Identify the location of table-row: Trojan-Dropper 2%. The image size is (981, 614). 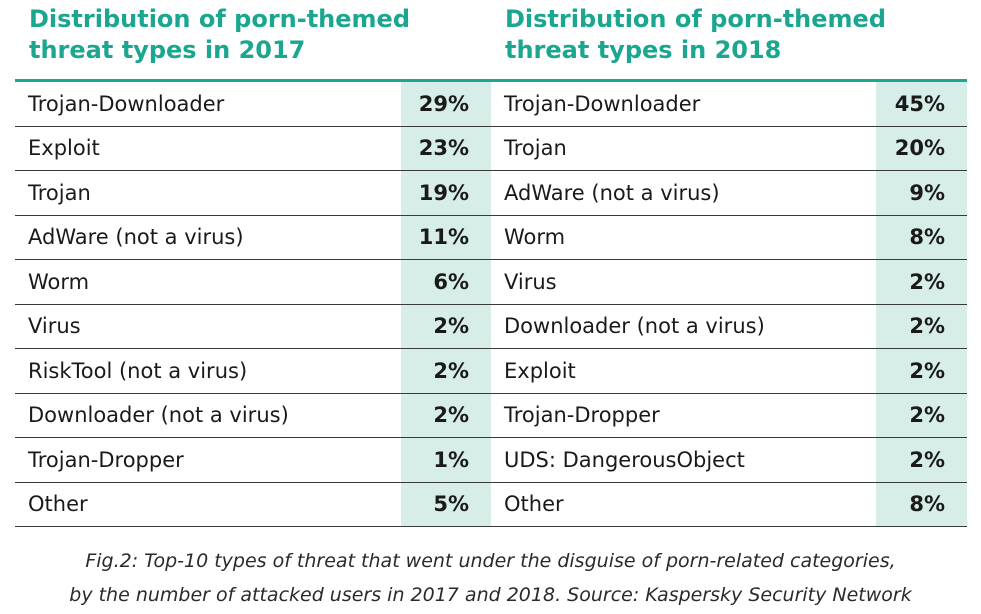
(729, 415).